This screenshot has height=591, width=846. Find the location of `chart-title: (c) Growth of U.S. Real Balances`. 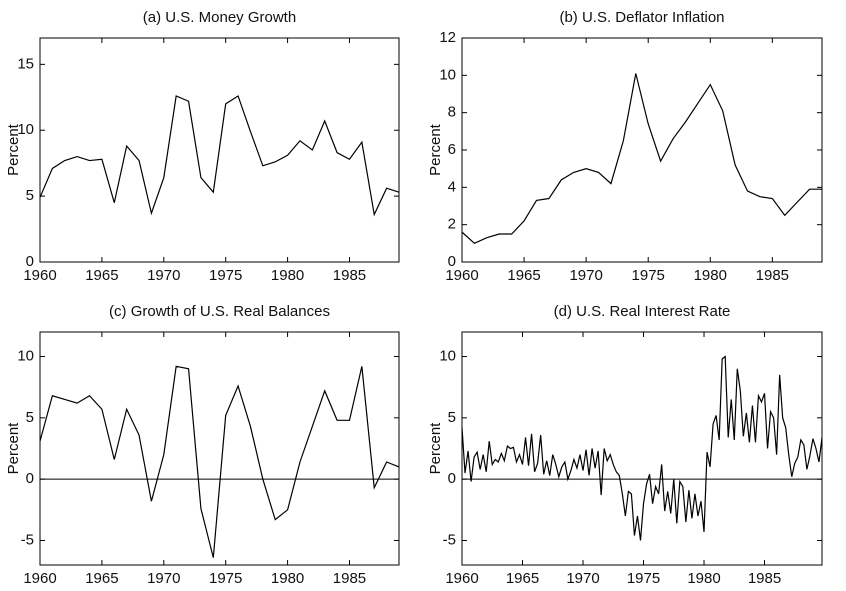

chart-title: (c) Growth of U.S. Real Balances is located at coordinates (219, 311).